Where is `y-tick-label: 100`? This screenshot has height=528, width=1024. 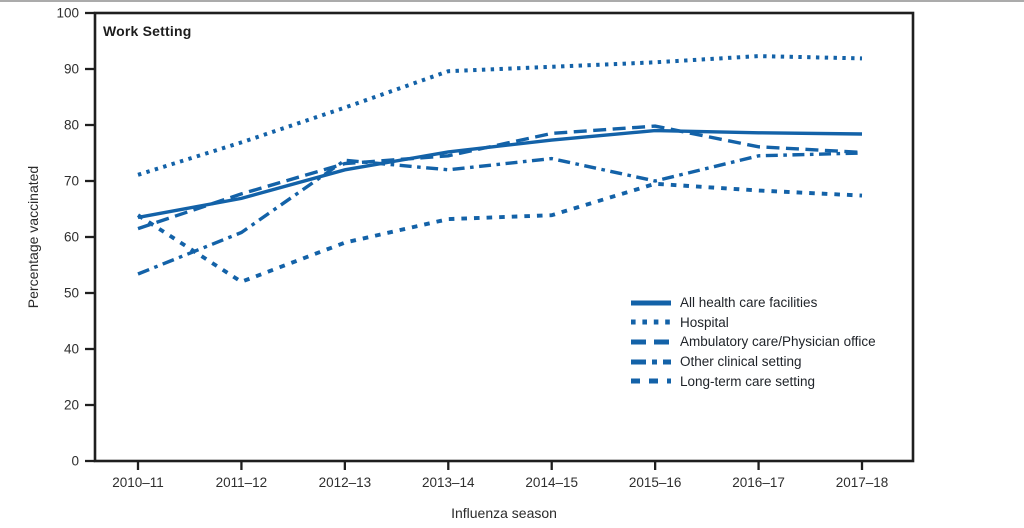
y-tick-label: 100 is located at coordinates (67, 13).